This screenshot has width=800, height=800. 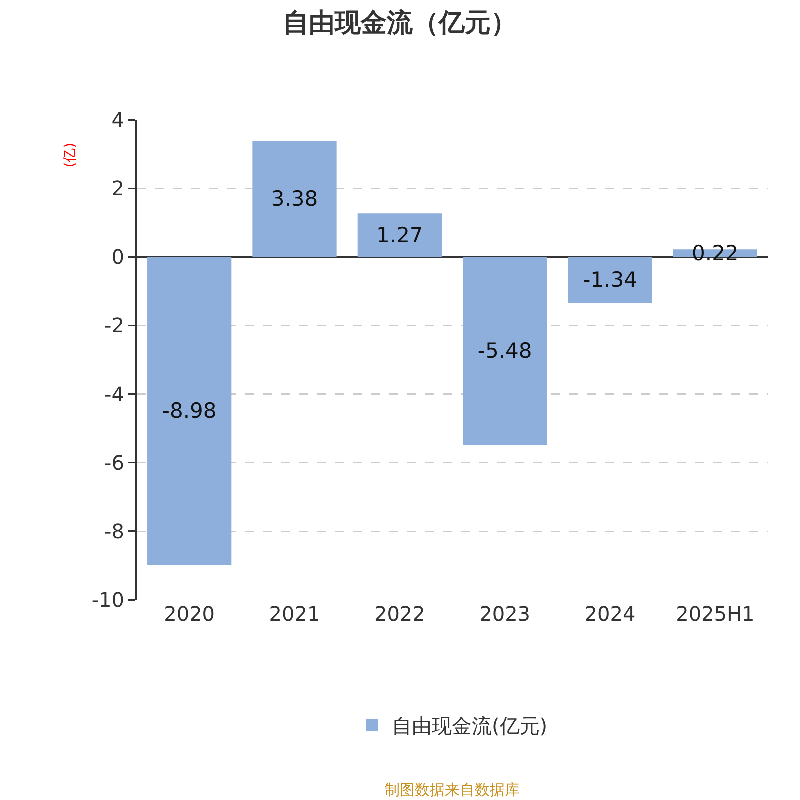 What do you see at coordinates (114, 326) in the screenshot?
I see `y-tick-label: -2` at bounding box center [114, 326].